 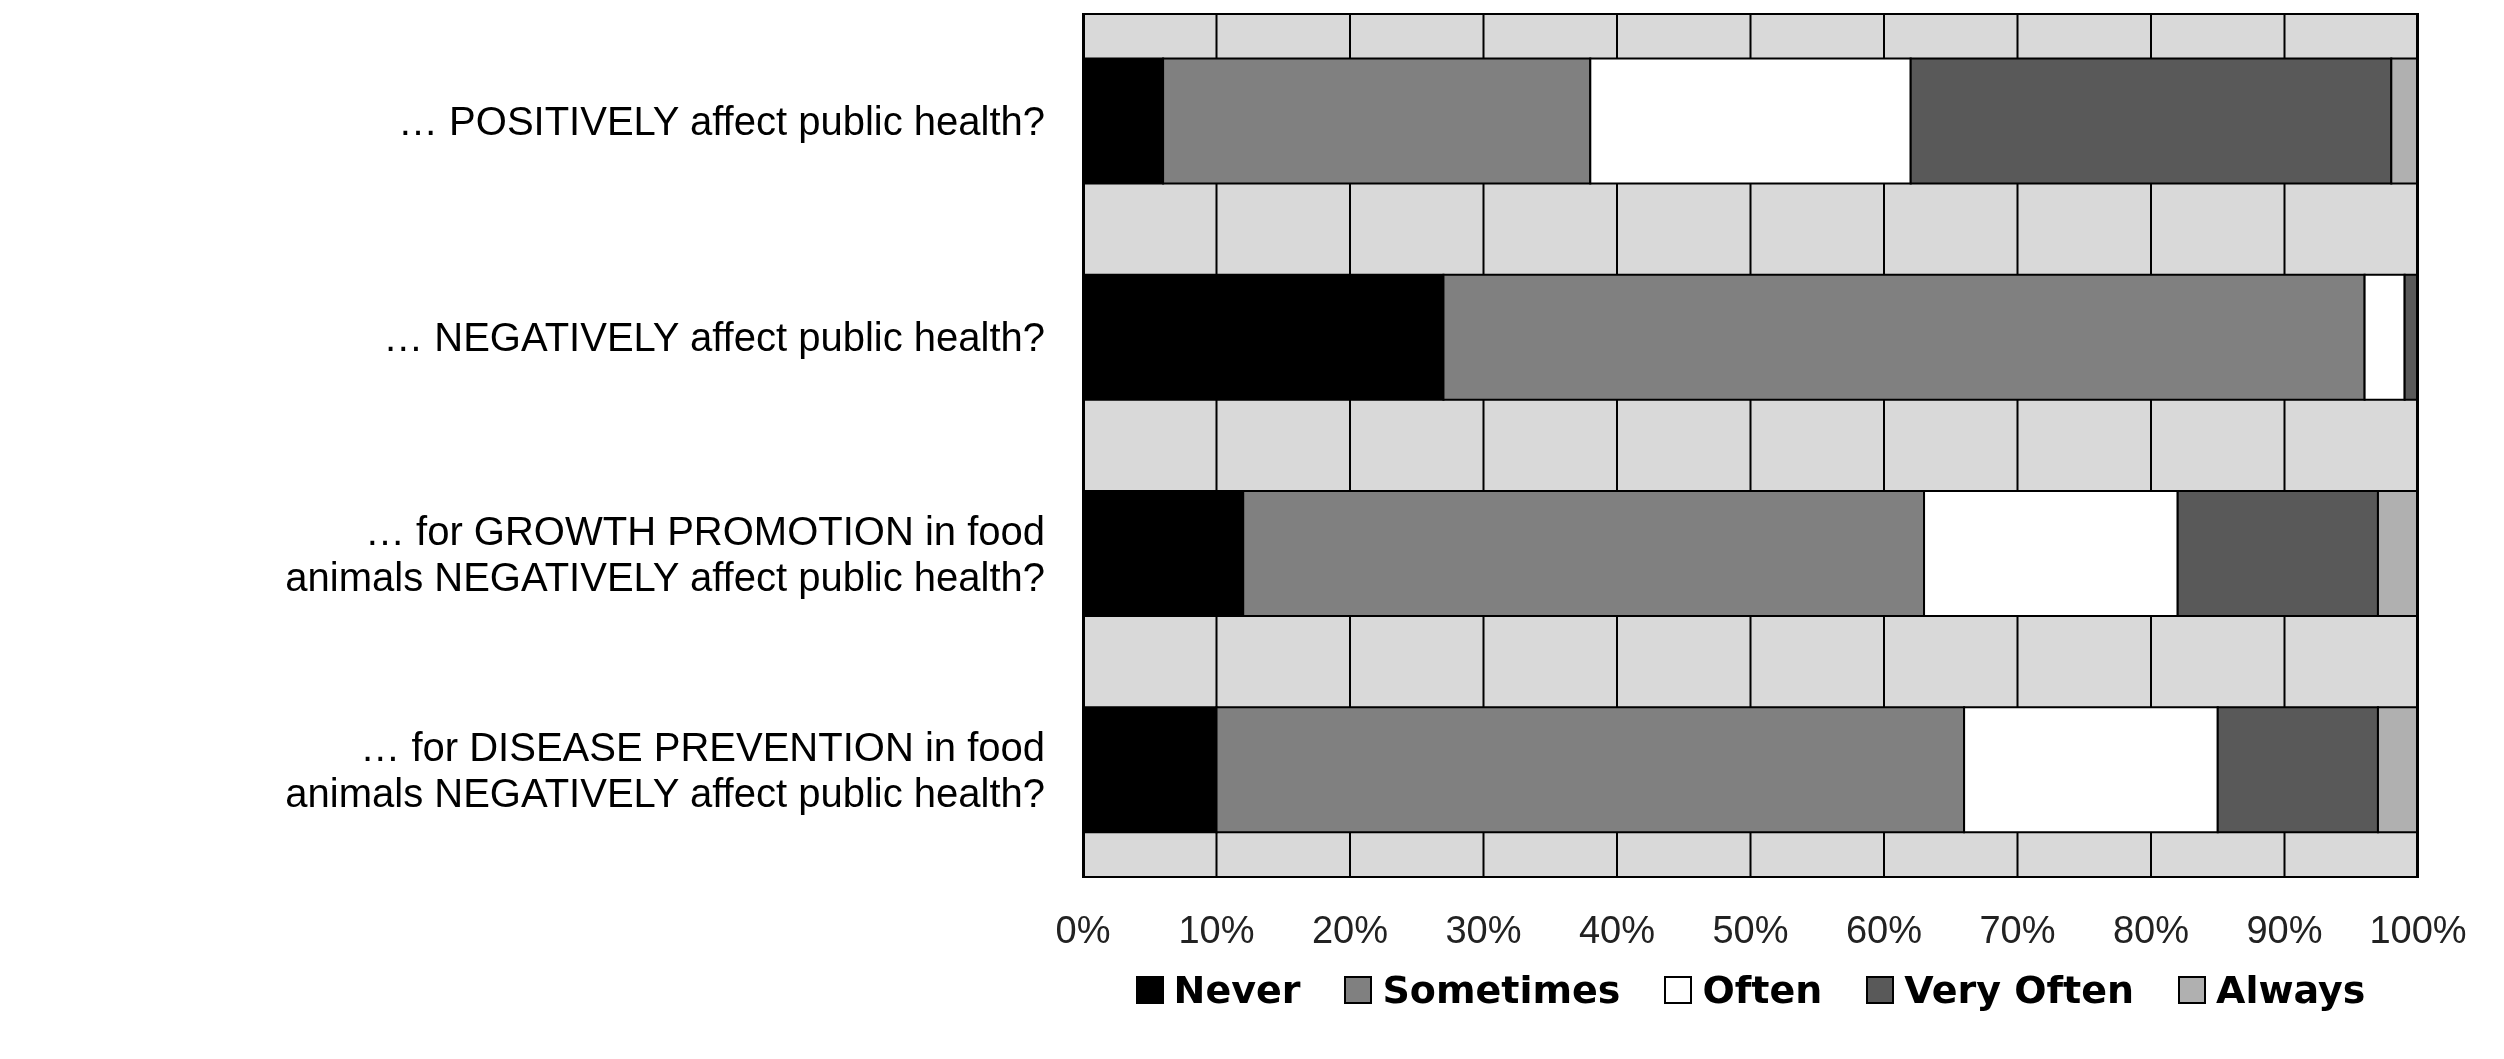 What do you see at coordinates (2284, 929) in the screenshot?
I see `x-tick-label: 90%` at bounding box center [2284, 929].